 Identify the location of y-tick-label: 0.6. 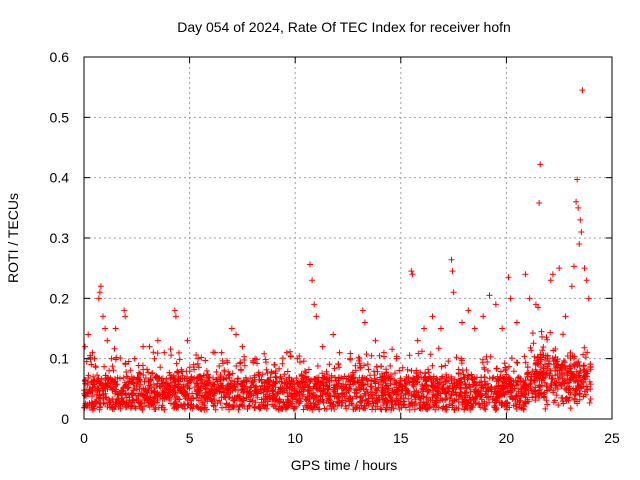
(60, 57).